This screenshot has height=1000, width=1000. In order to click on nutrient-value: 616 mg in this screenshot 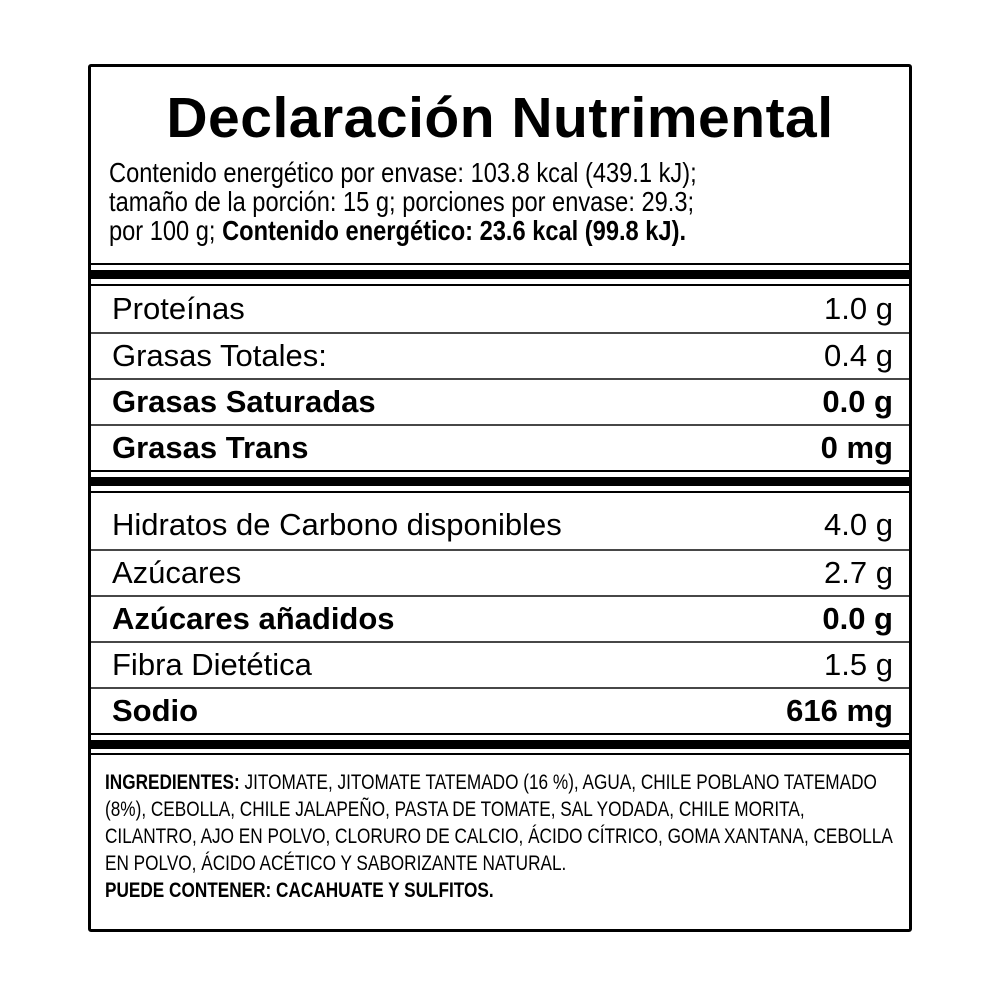, I will do `click(839, 710)`.